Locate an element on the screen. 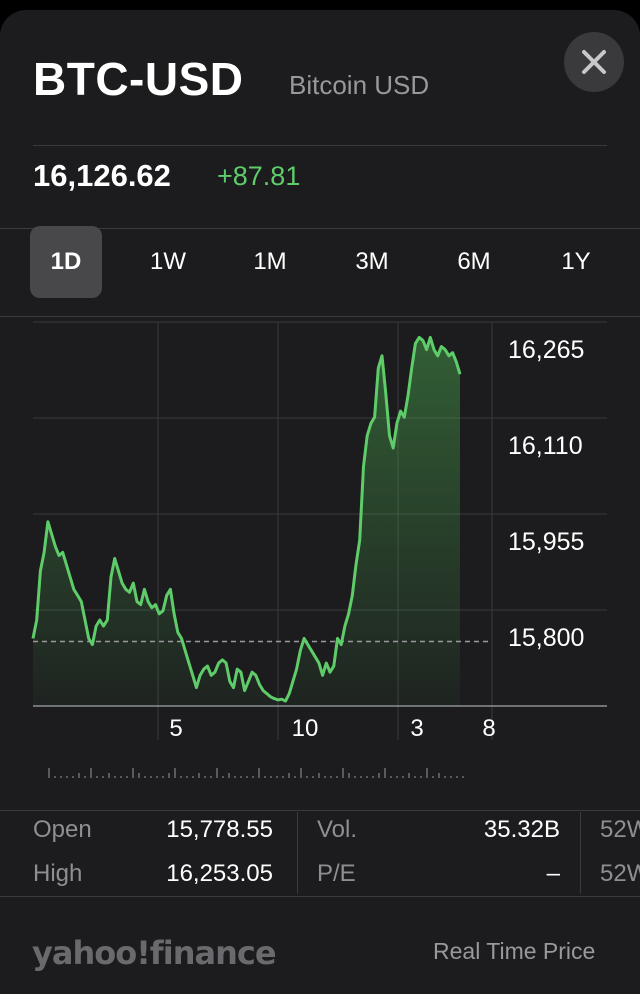 Image resolution: width=640 pixels, height=994 pixels. real-time-note: Real Time Price is located at coordinates (514, 951).